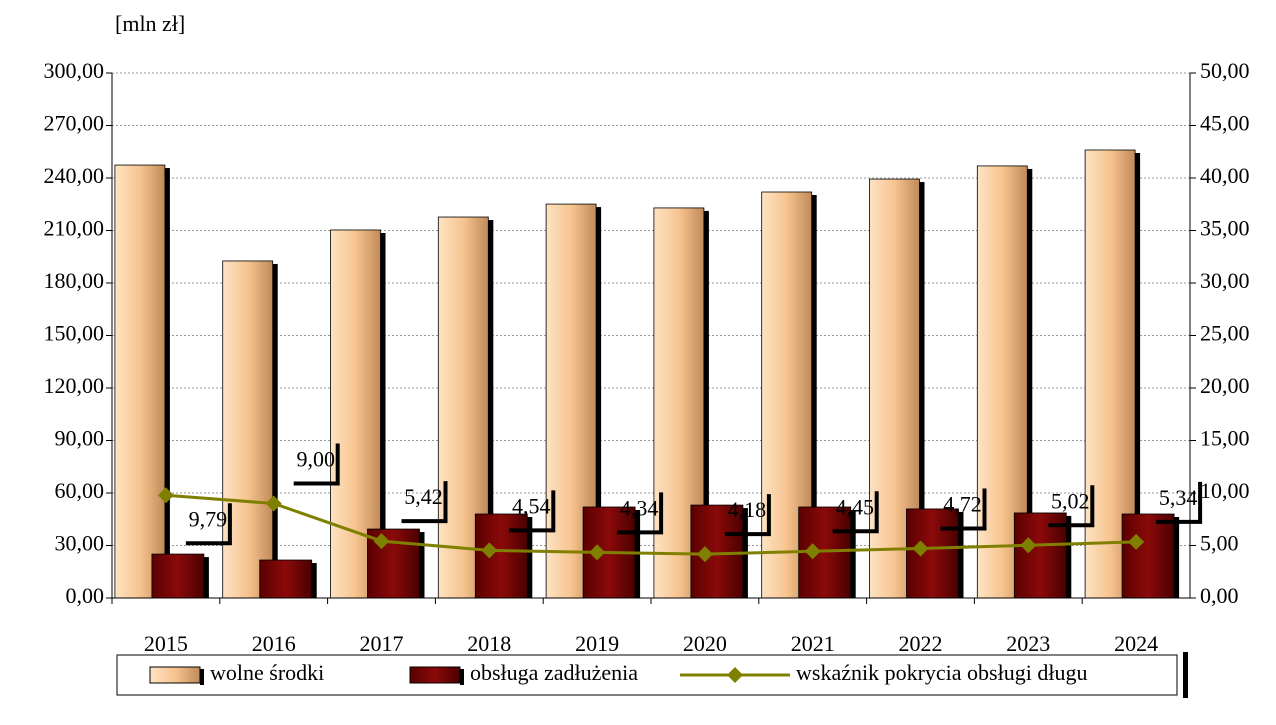 The image size is (1276, 725). I want to click on y2-tick-label: 25,00, so click(1225, 333).